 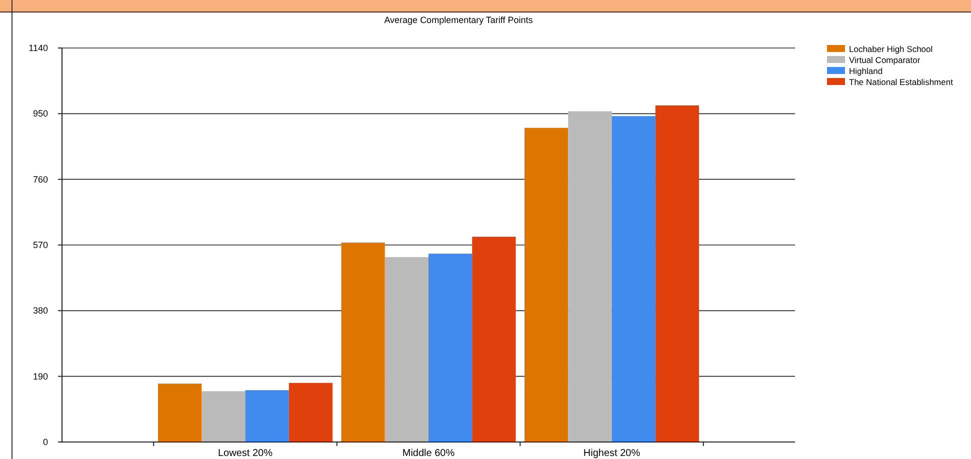 I want to click on y-tick-label: 190, so click(x=40, y=376).